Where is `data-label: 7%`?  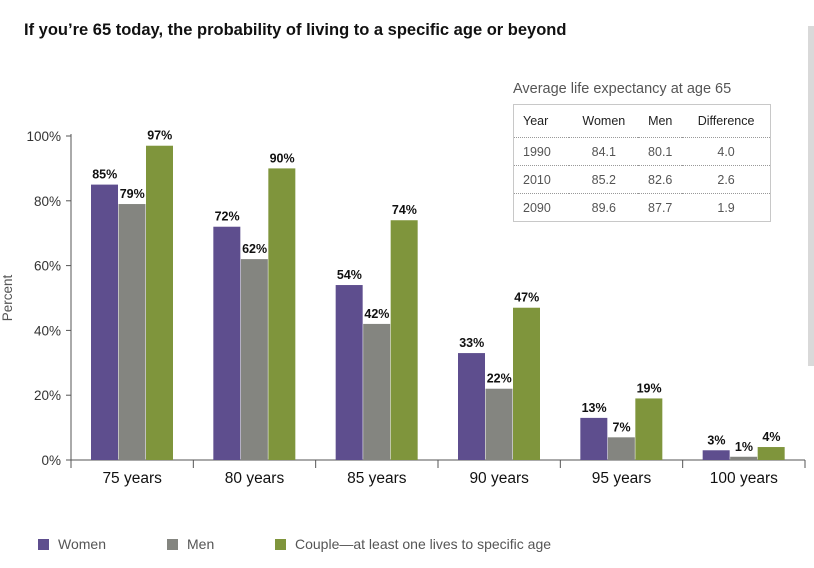 data-label: 7% is located at coordinates (622, 427).